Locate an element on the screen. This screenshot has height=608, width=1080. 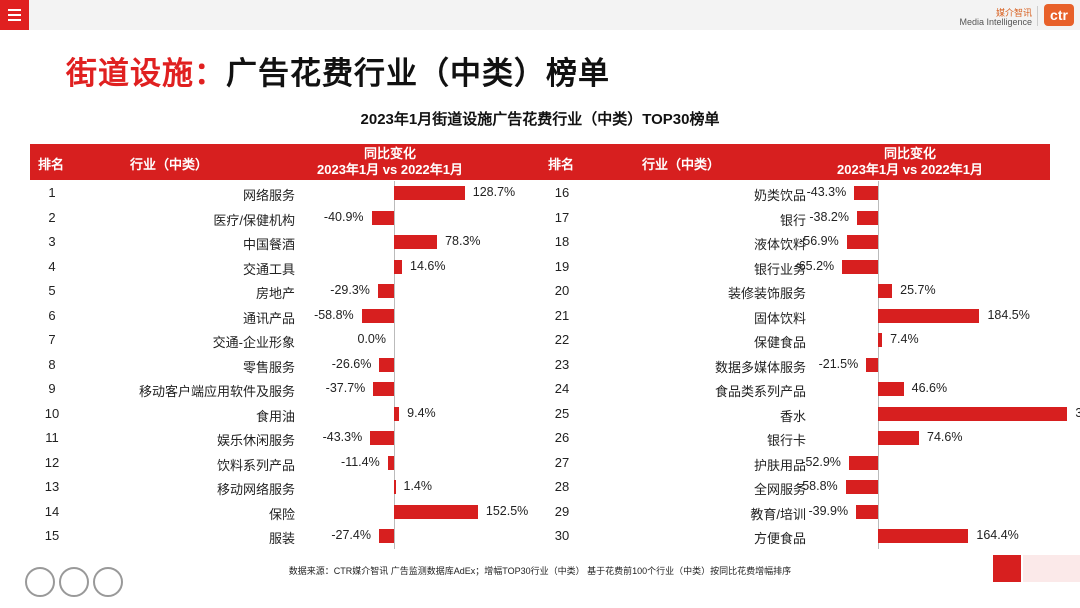
logo-en: Media Intelligence is located at coordinates (995, 22).